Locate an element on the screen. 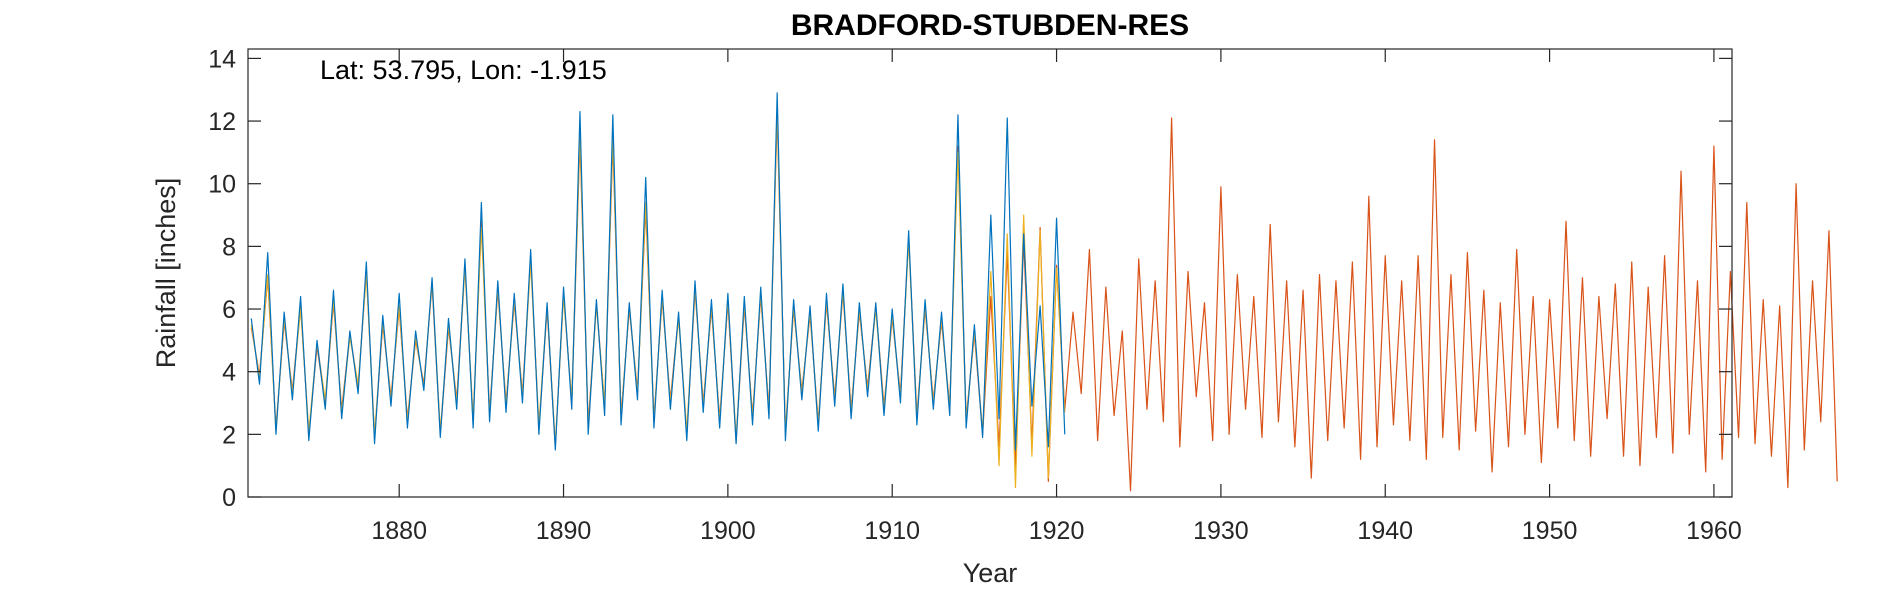  x-tick-label: 1900 is located at coordinates (728, 531).